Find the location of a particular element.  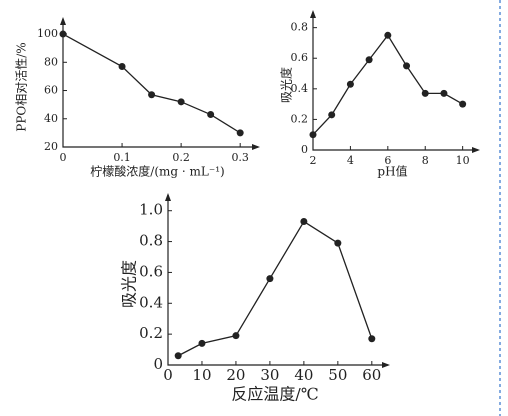

y-tick-label: 60 is located at coordinates (51, 90).